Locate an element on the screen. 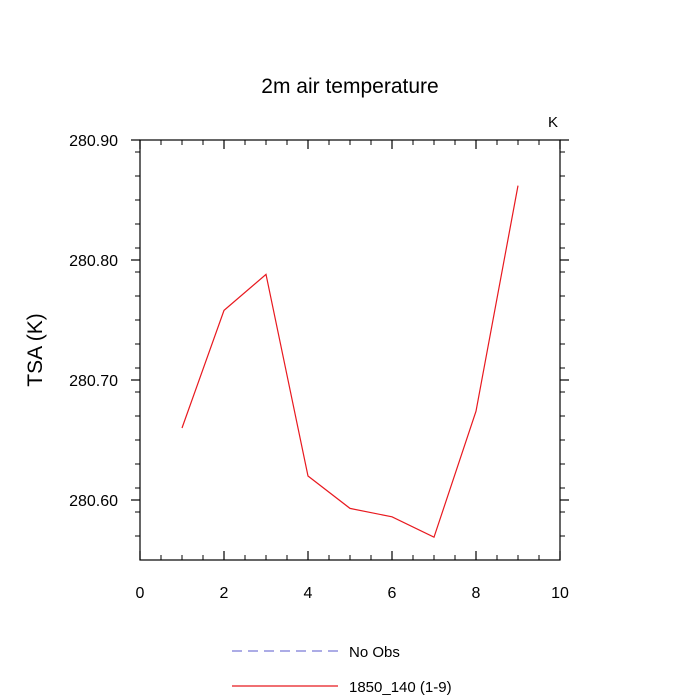  x-tick-label: 4 is located at coordinates (308, 593).